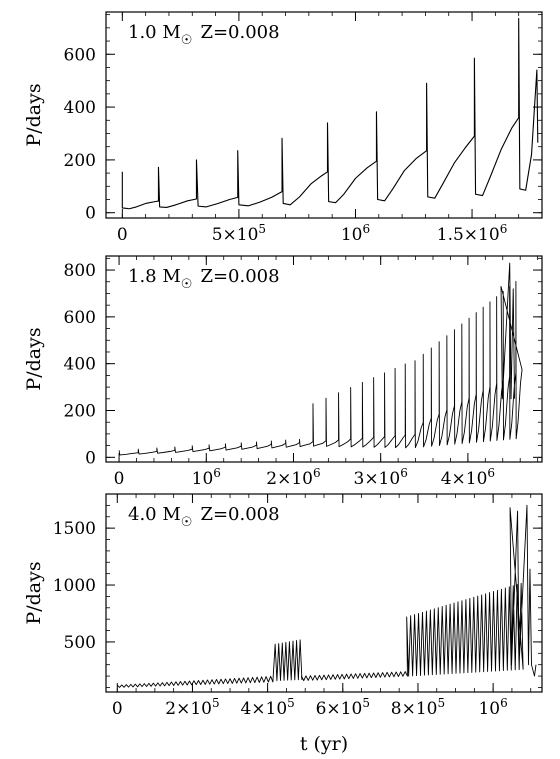  I want to click on x-tick-mantissa: 8×10, so click(414, 709).